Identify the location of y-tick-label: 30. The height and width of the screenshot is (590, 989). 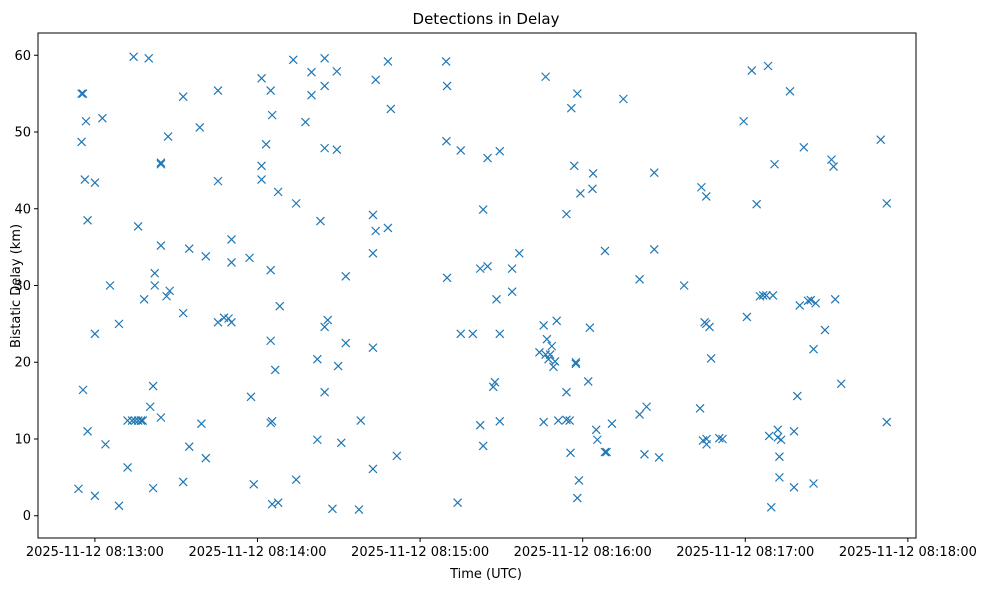
(22, 286).